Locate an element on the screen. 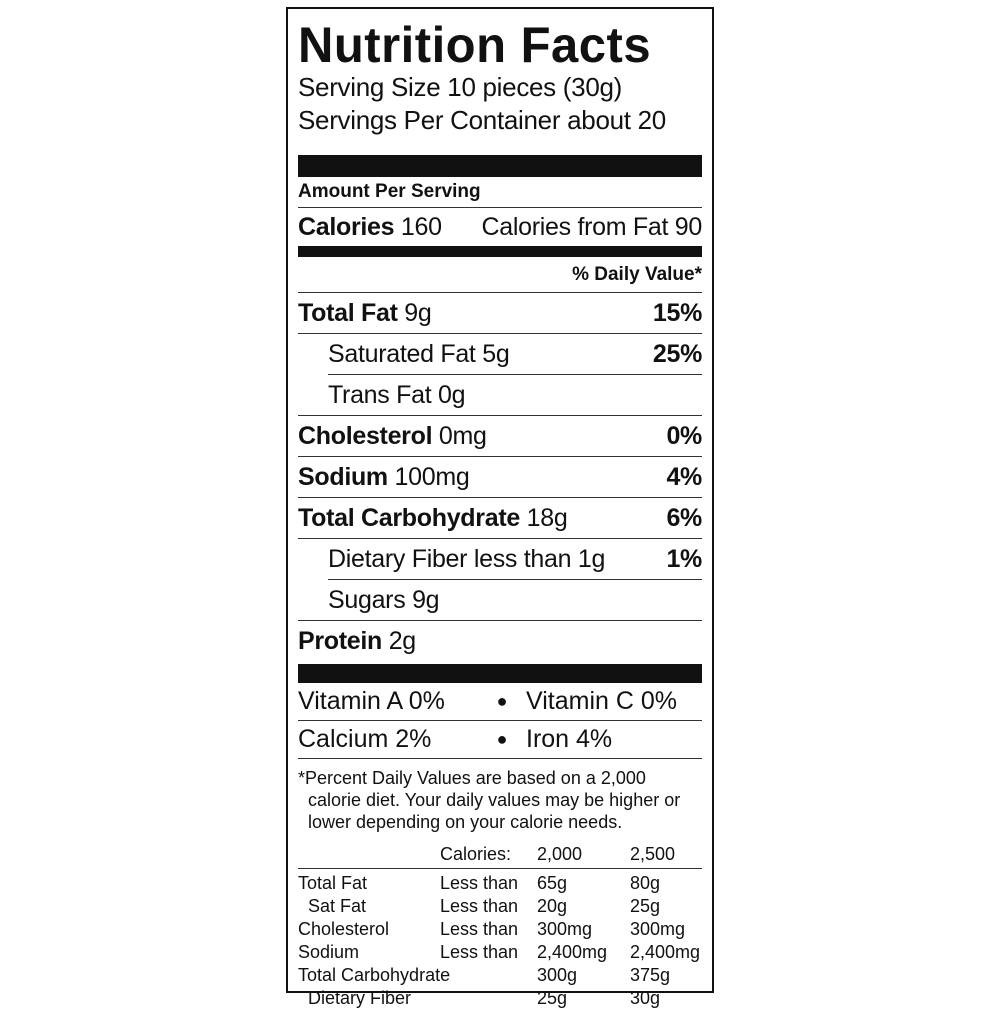 The image size is (1000, 1010). table-header-cell: 2,000 is located at coordinates (560, 854).